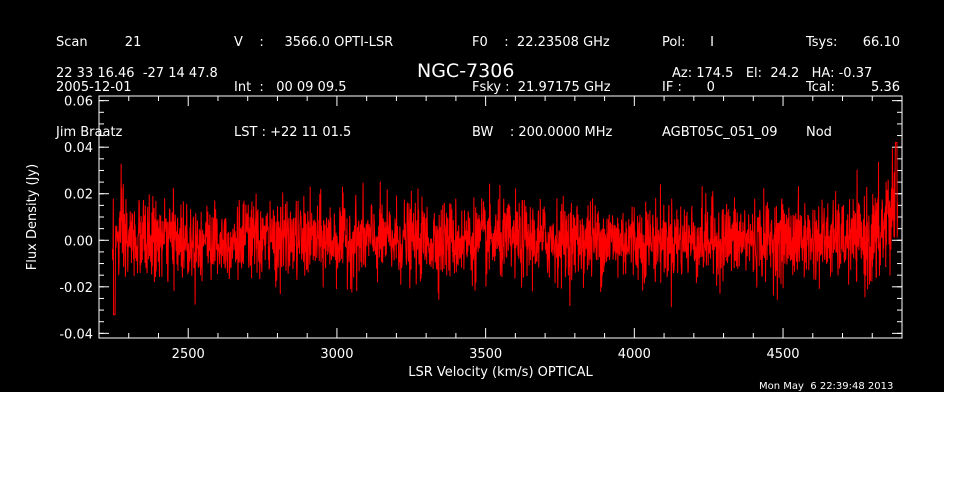 The height and width of the screenshot is (490, 962). Describe the element at coordinates (485, 354) in the screenshot. I see `x-tick-label: 3500` at that location.